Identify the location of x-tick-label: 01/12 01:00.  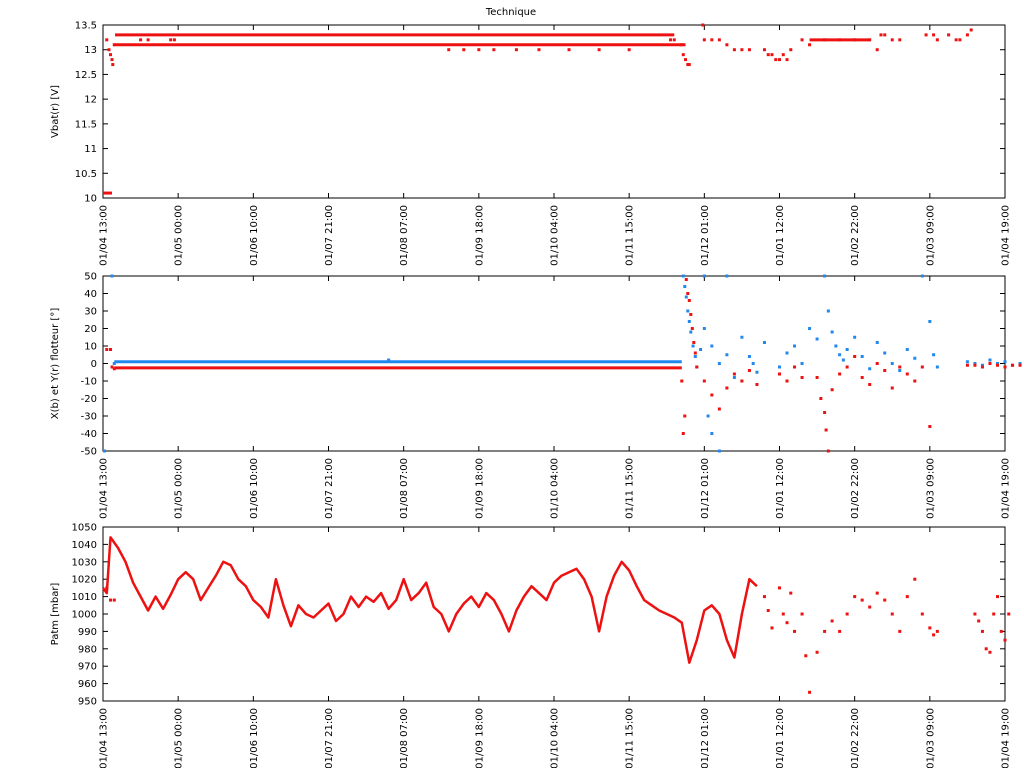
(705, 738).